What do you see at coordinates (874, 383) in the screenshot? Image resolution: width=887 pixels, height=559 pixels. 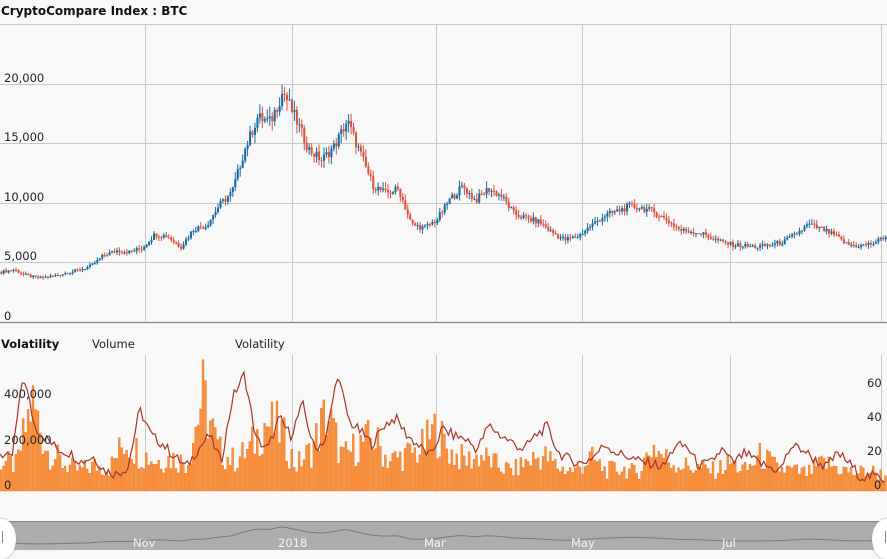 I see `volatility-axis-label: 60` at bounding box center [874, 383].